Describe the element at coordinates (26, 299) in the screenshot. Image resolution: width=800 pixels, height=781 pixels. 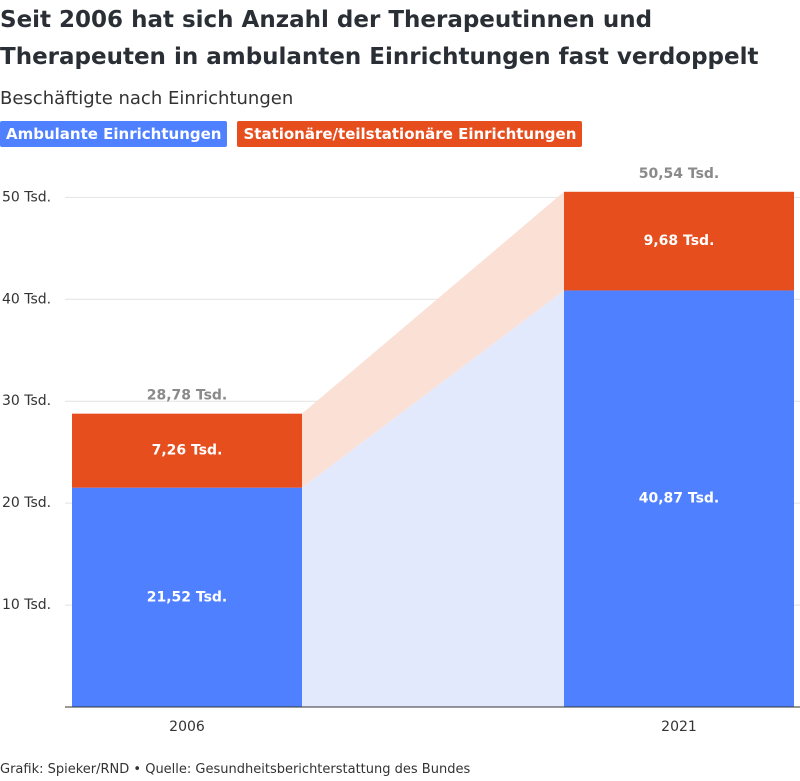
I see `y-tick-label: 40 Tsd.` at that location.